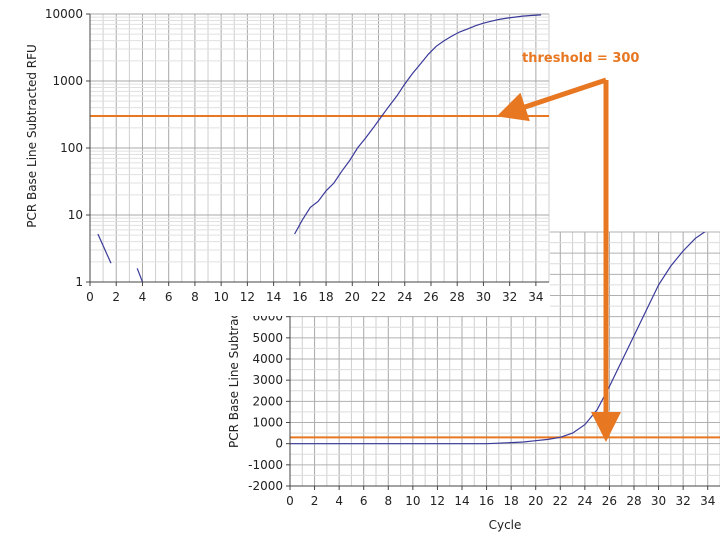 This screenshot has width=720, height=540. What do you see at coordinates (683, 501) in the screenshot?
I see `bot-x-tick-label: 32` at bounding box center [683, 501].